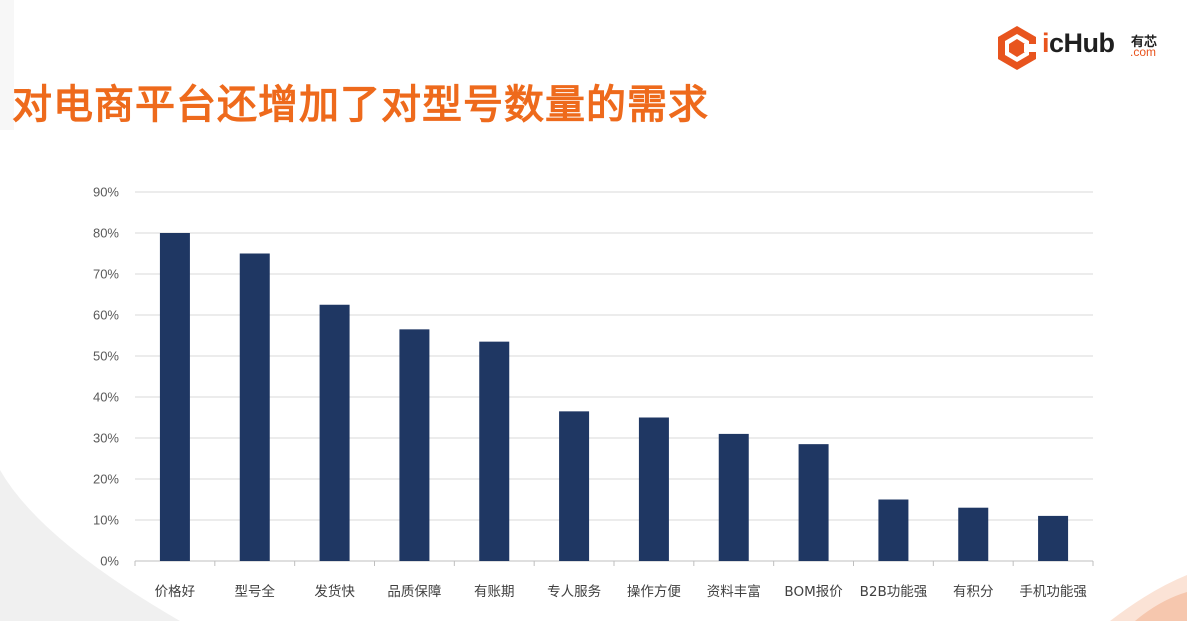  I want to click on x-category-label: 发货快, so click(334, 591).